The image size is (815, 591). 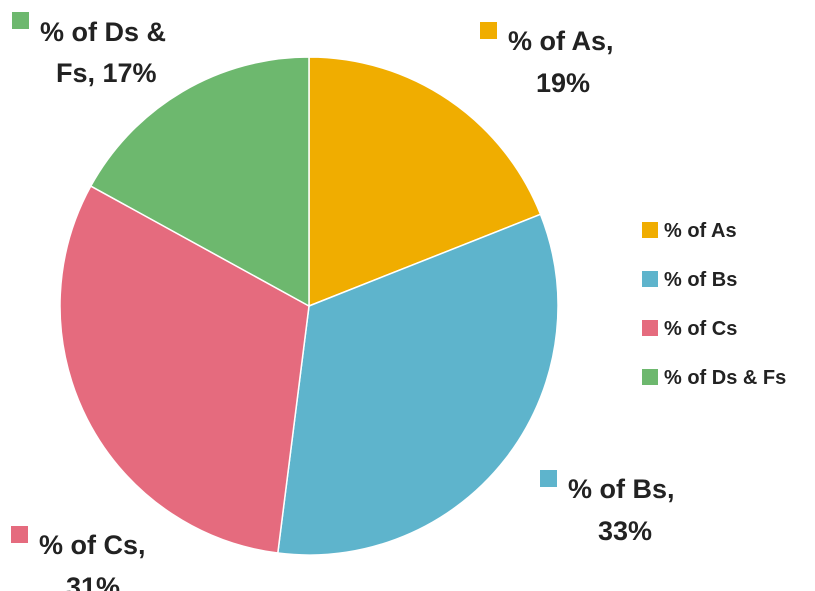 What do you see at coordinates (700, 231) in the screenshot?
I see `legend-label-of-as: % of As` at bounding box center [700, 231].